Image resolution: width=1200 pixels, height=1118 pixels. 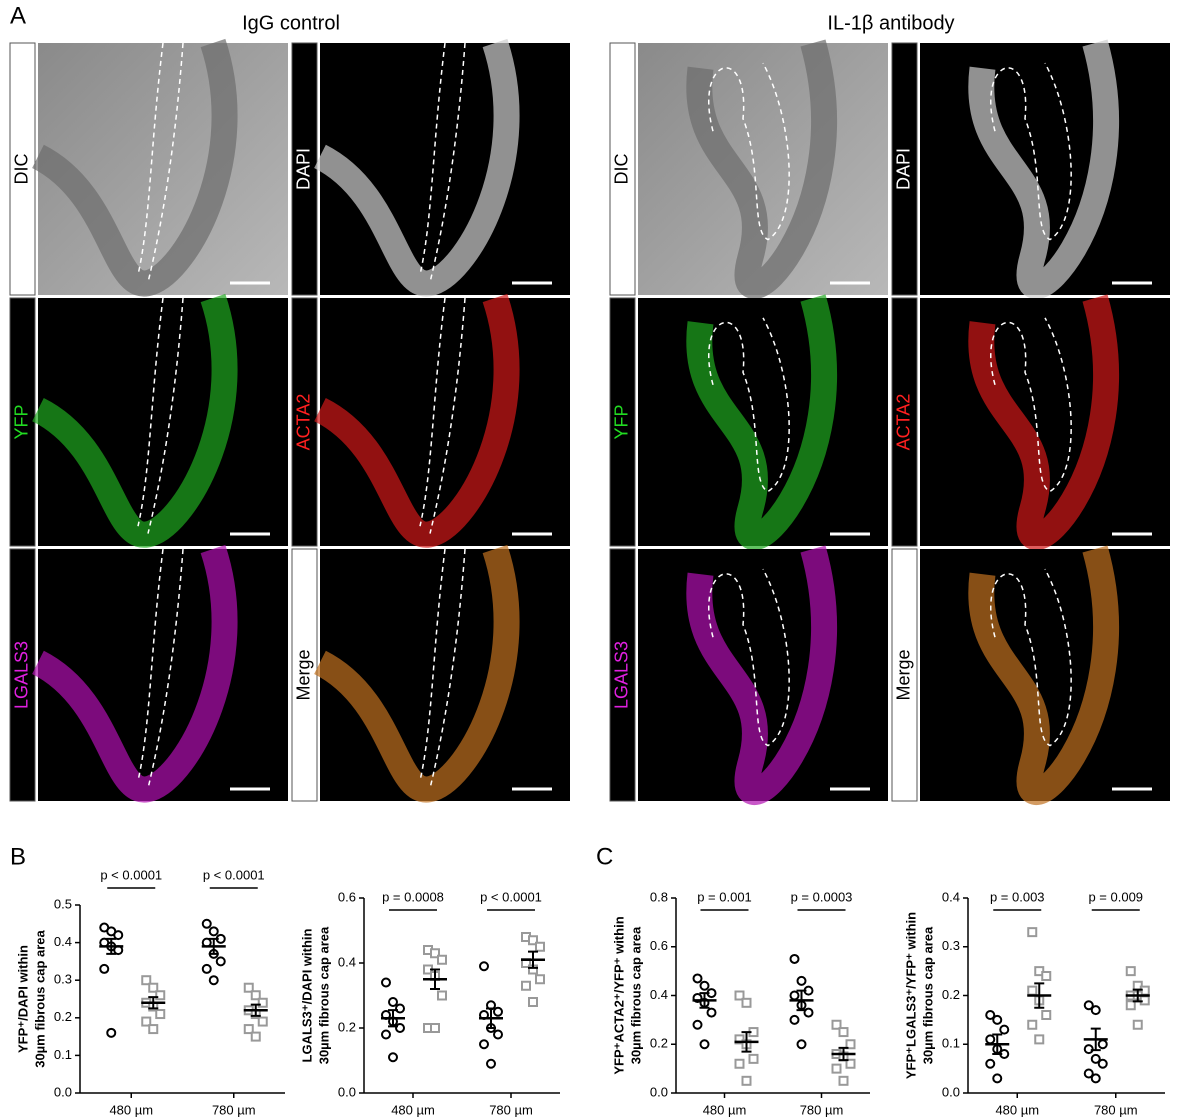 I want to click on y-tick-label: 0.6, so click(x=347, y=896).